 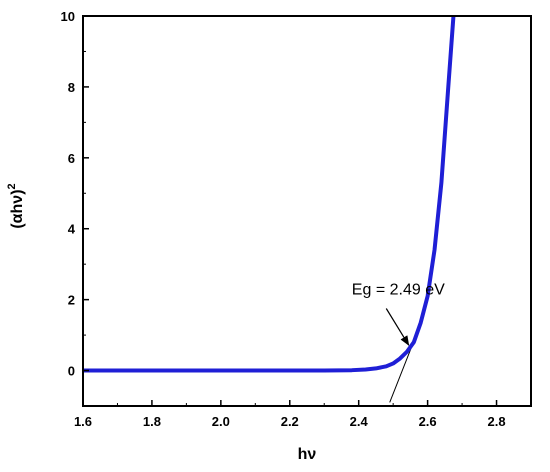 I want to click on y-tick-label: 0, so click(x=71, y=371).